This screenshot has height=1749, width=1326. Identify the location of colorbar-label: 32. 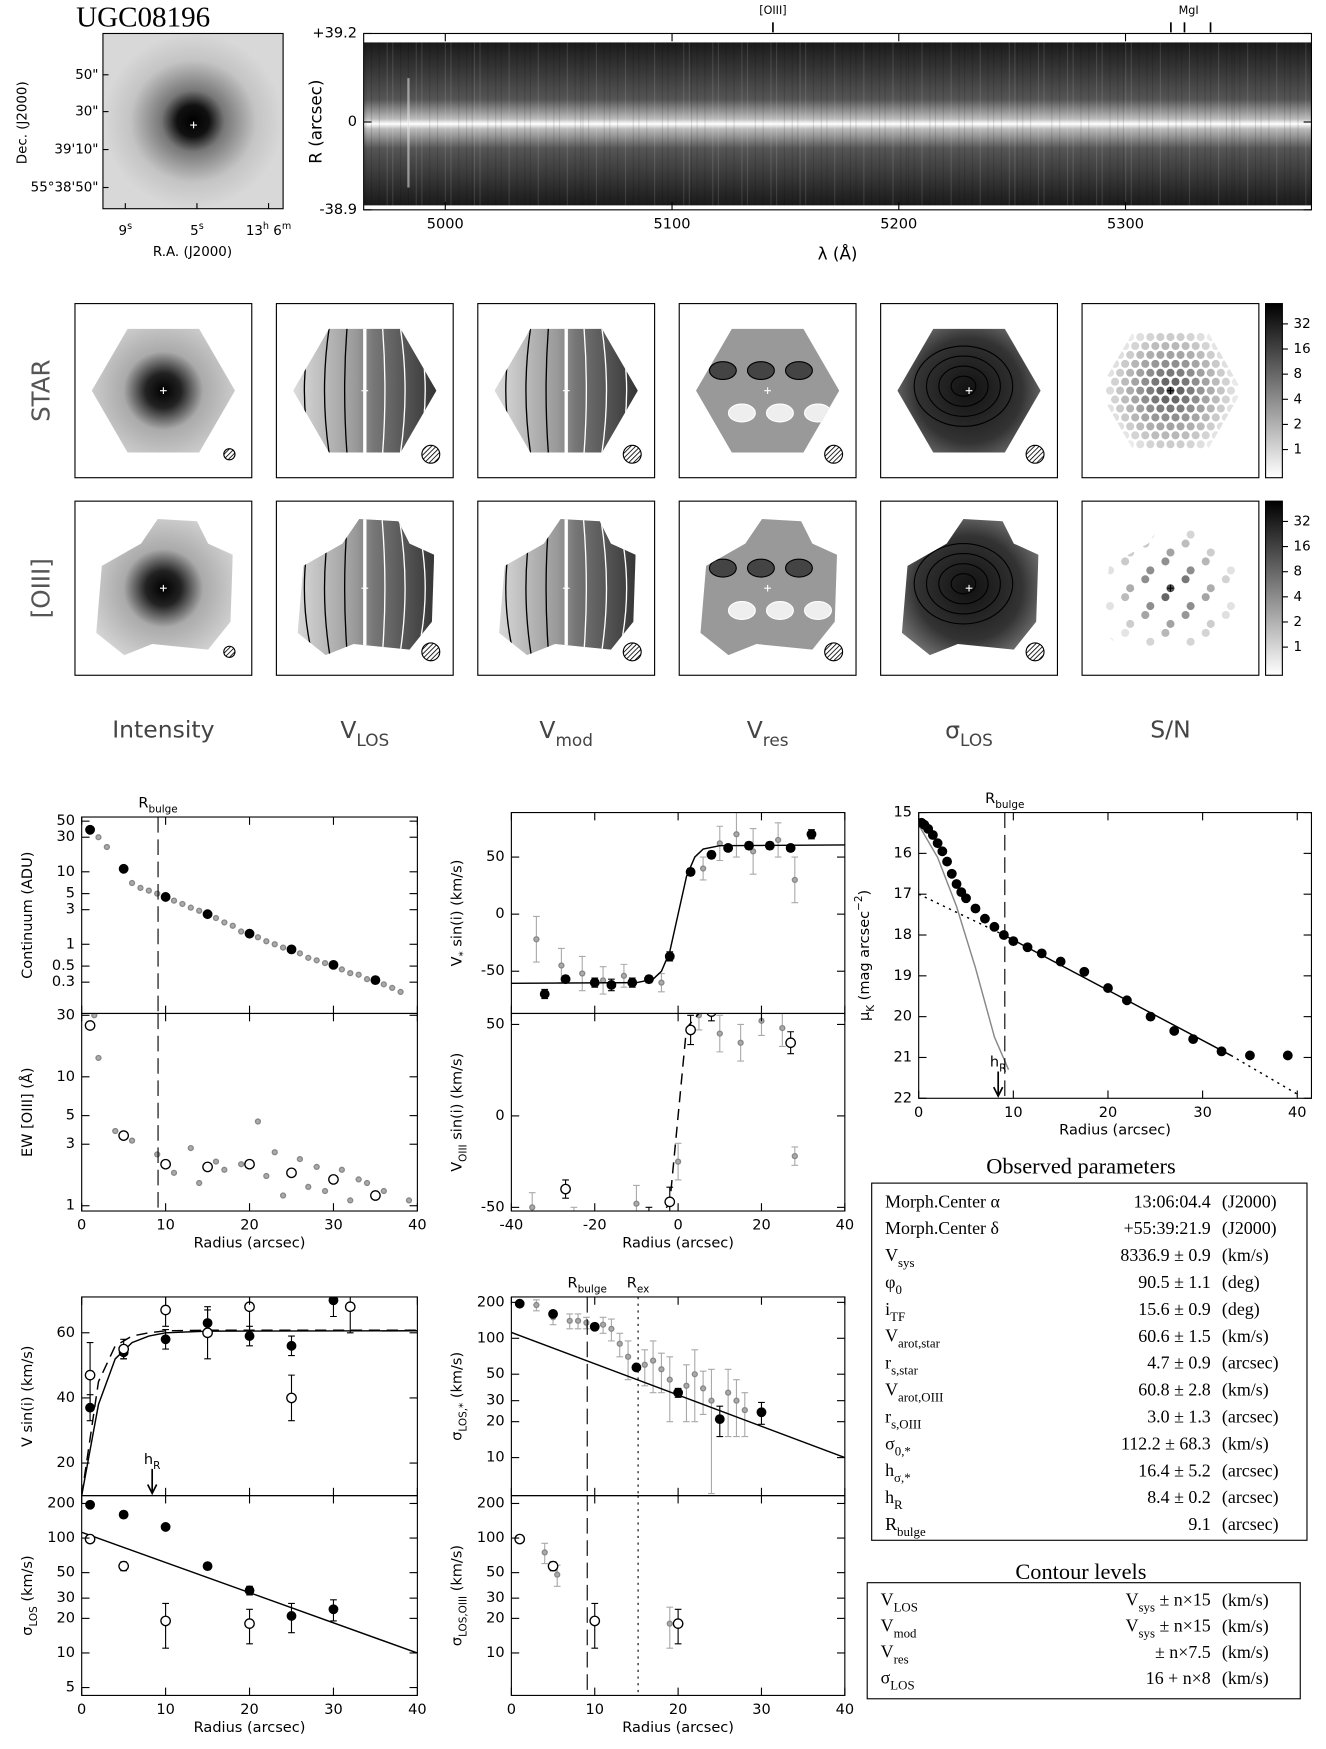
(1302, 324).